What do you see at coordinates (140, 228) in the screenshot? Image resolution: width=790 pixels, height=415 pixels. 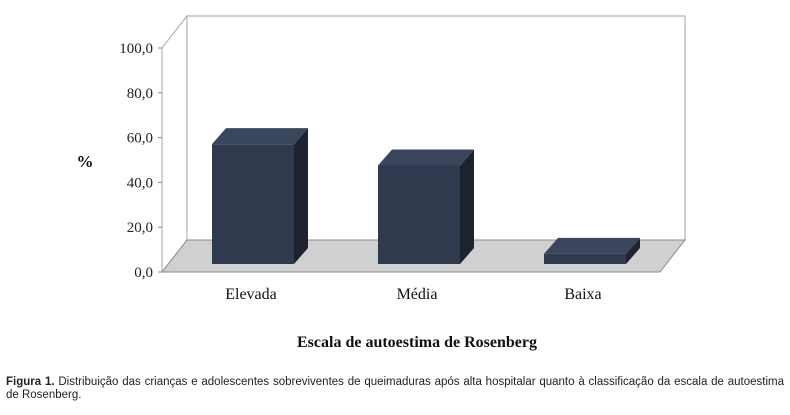 I see `y-tick-label: 20,0` at bounding box center [140, 228].